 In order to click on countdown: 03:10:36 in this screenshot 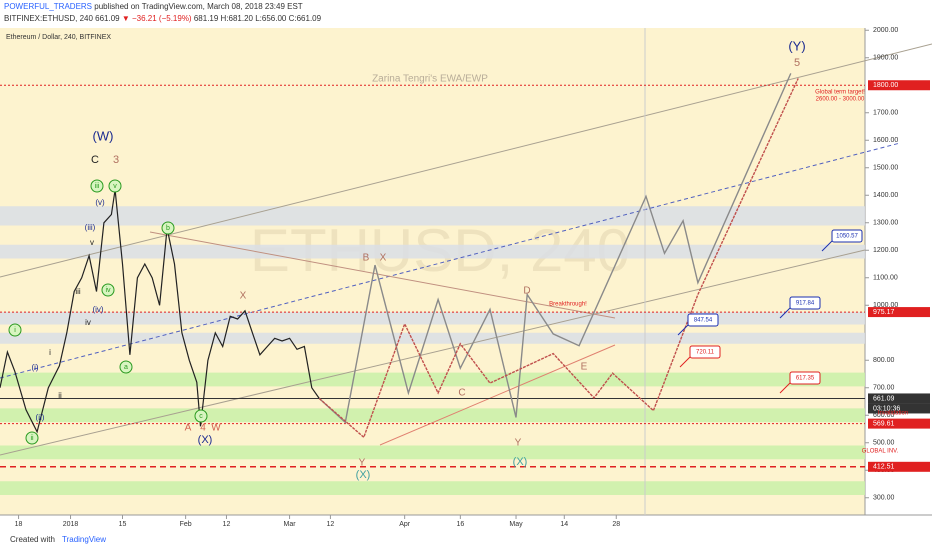, I will do `click(886, 408)`.